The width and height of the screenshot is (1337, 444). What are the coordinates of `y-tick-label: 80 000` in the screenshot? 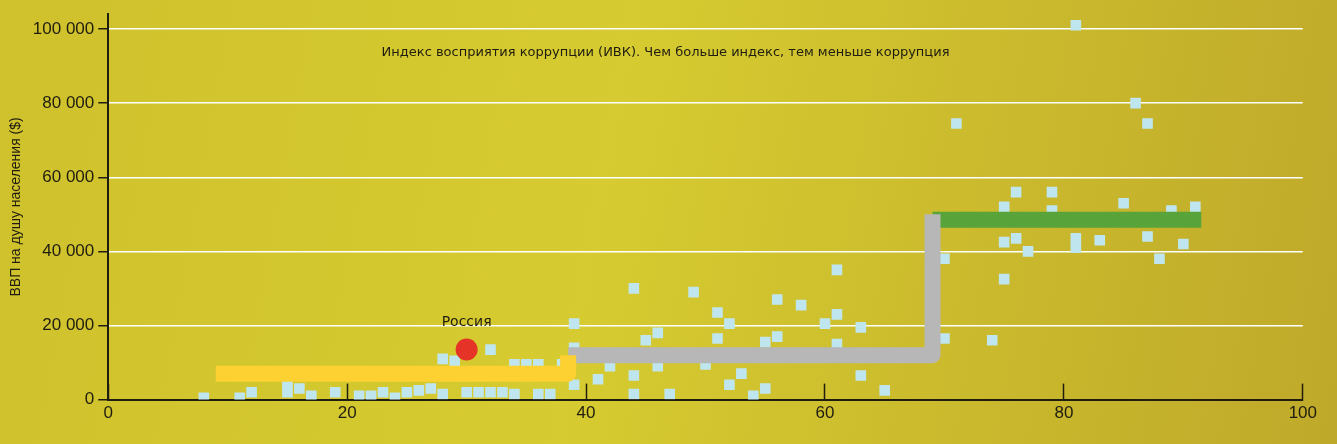 It's located at (68, 102).